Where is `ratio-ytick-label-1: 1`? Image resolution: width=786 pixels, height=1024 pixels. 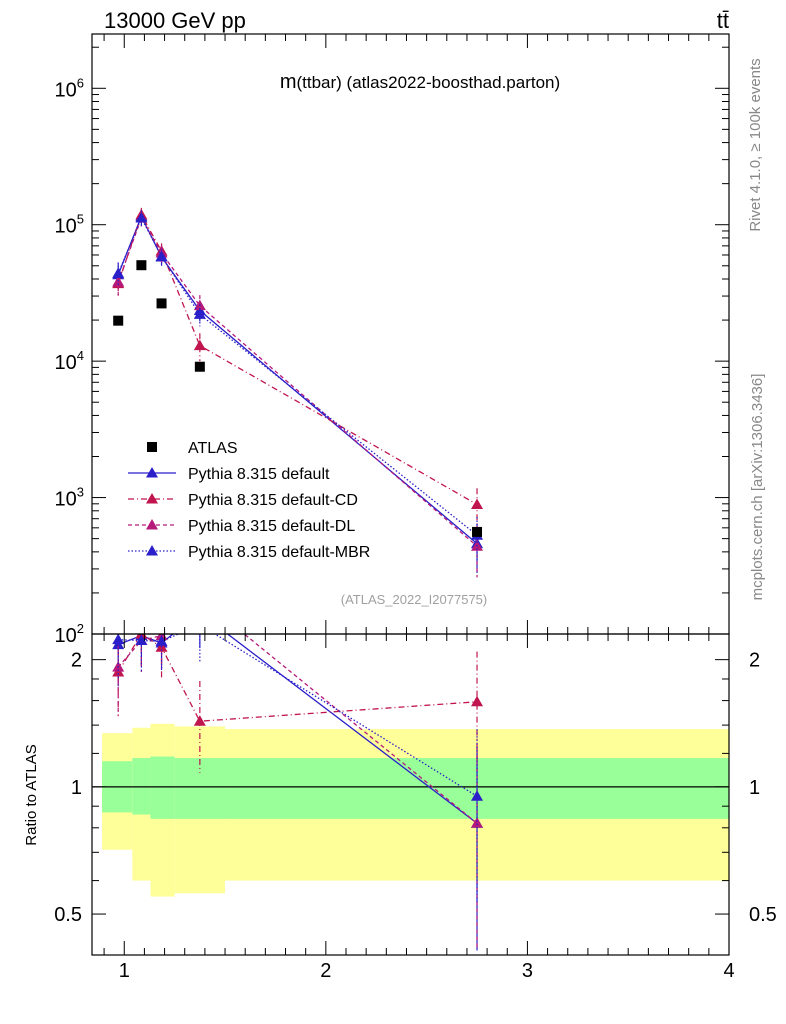
ratio-ytick-label-1: 1 is located at coordinates (76, 788).